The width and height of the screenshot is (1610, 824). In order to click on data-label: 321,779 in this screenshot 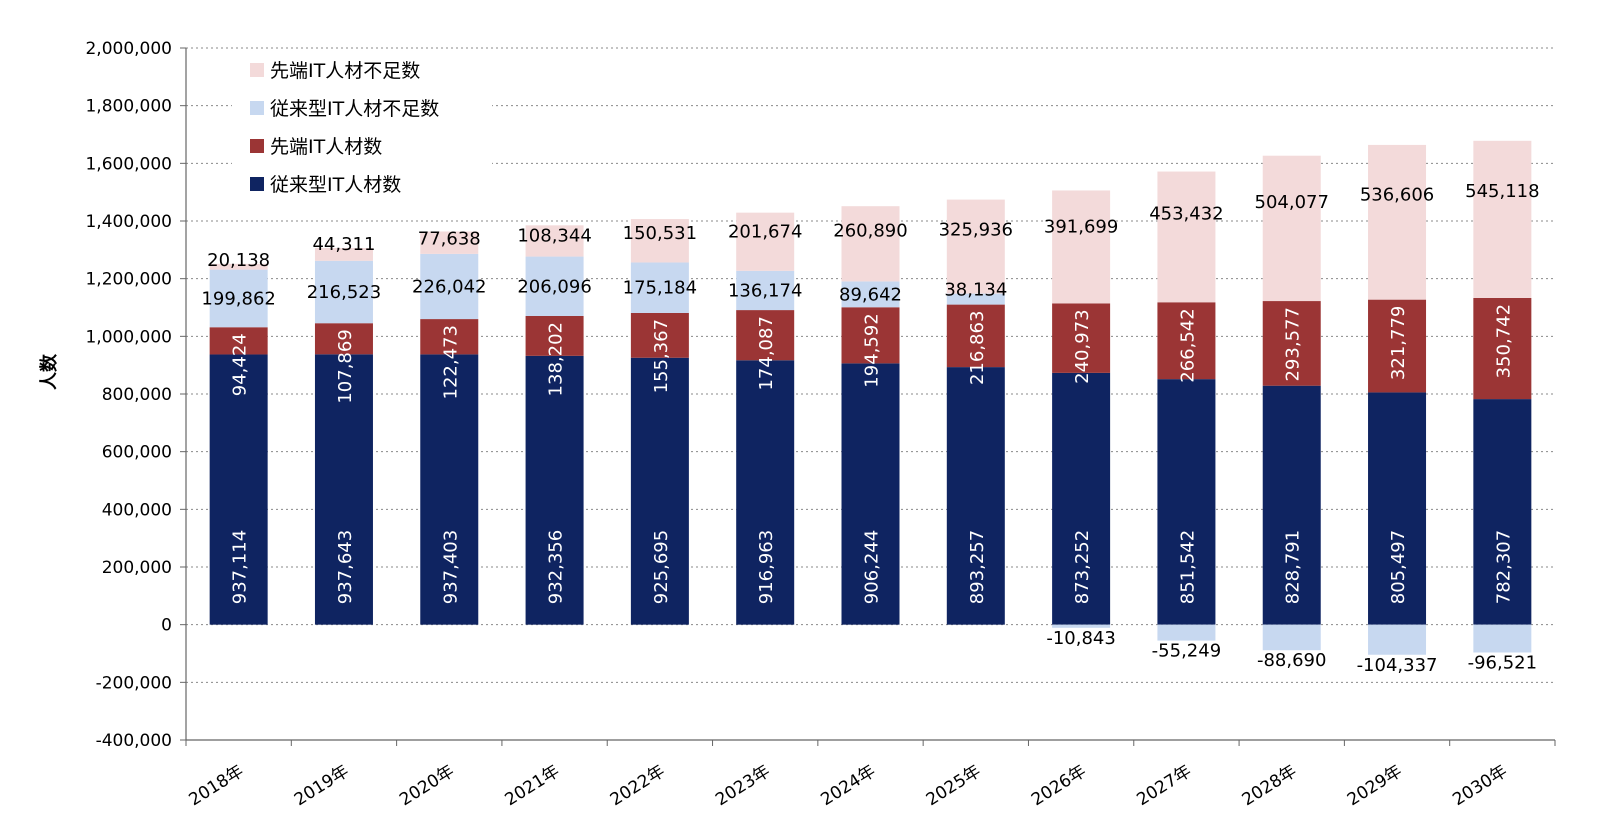, I will do `click(1398, 343)`.